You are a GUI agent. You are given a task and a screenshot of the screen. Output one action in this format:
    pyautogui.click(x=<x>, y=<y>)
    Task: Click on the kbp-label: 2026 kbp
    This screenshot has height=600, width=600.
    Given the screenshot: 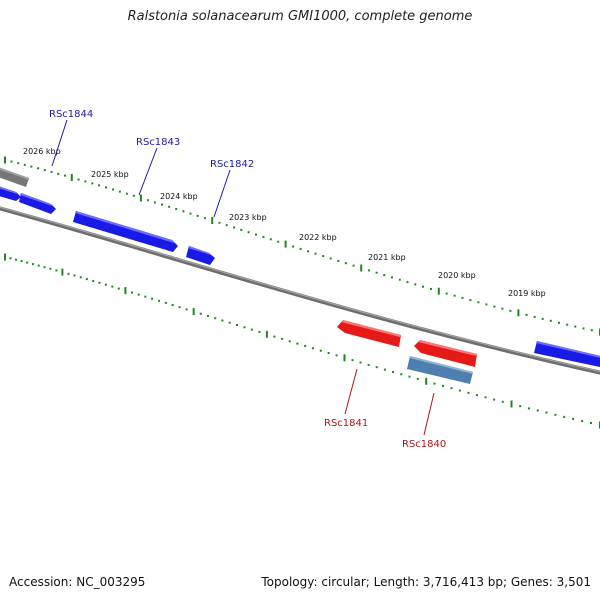 What is the action you would take?
    pyautogui.click(x=42, y=151)
    